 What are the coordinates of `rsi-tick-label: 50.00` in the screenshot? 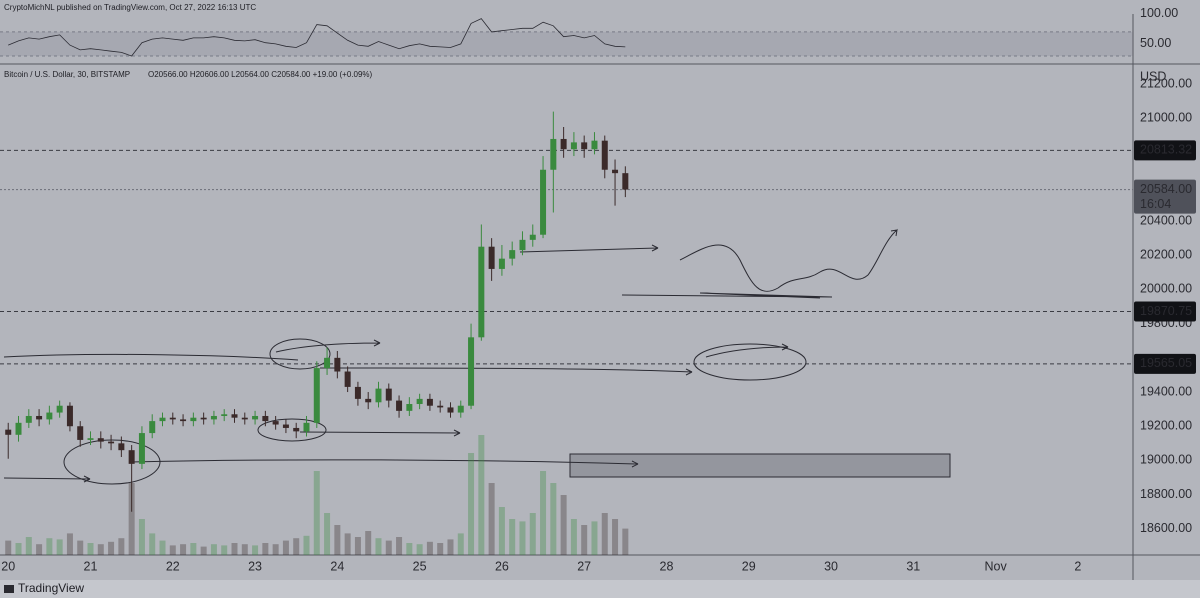 It's located at (1155, 43).